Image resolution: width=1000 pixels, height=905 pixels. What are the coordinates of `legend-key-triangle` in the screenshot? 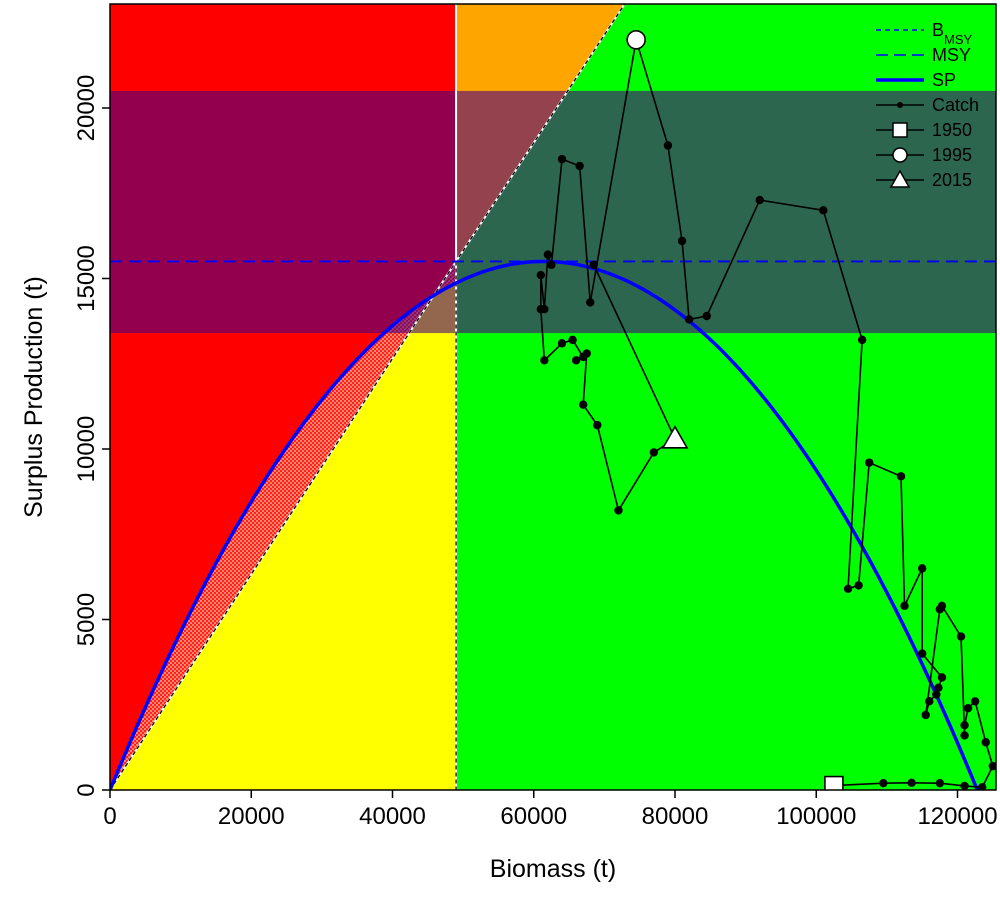 It's located at (900, 178).